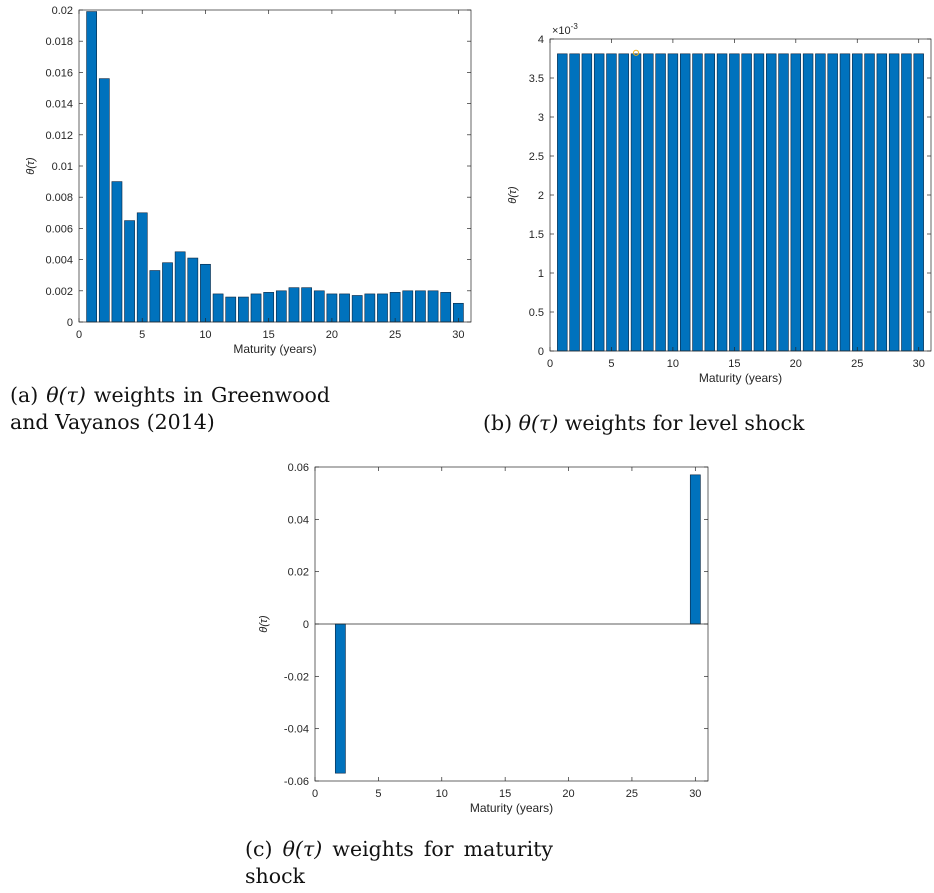  Describe the element at coordinates (302, 849) in the screenshot. I see `caption-c-math: θ(τ)` at that location.